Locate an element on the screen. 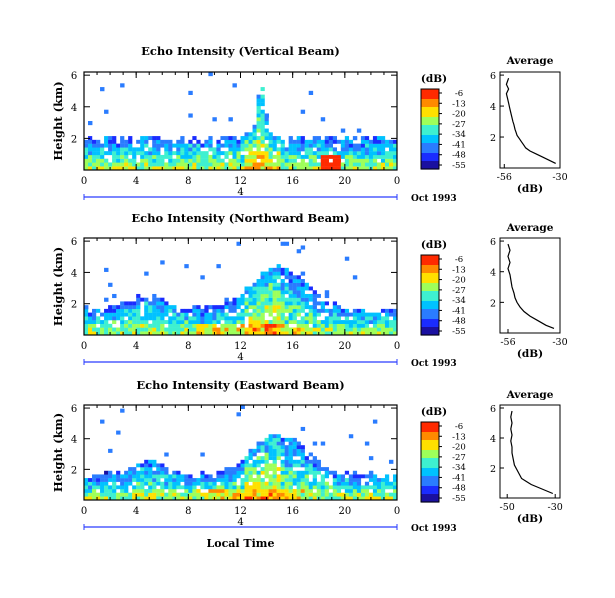 The image size is (615, 598). colorbar-frame is located at coordinates (430, 462).